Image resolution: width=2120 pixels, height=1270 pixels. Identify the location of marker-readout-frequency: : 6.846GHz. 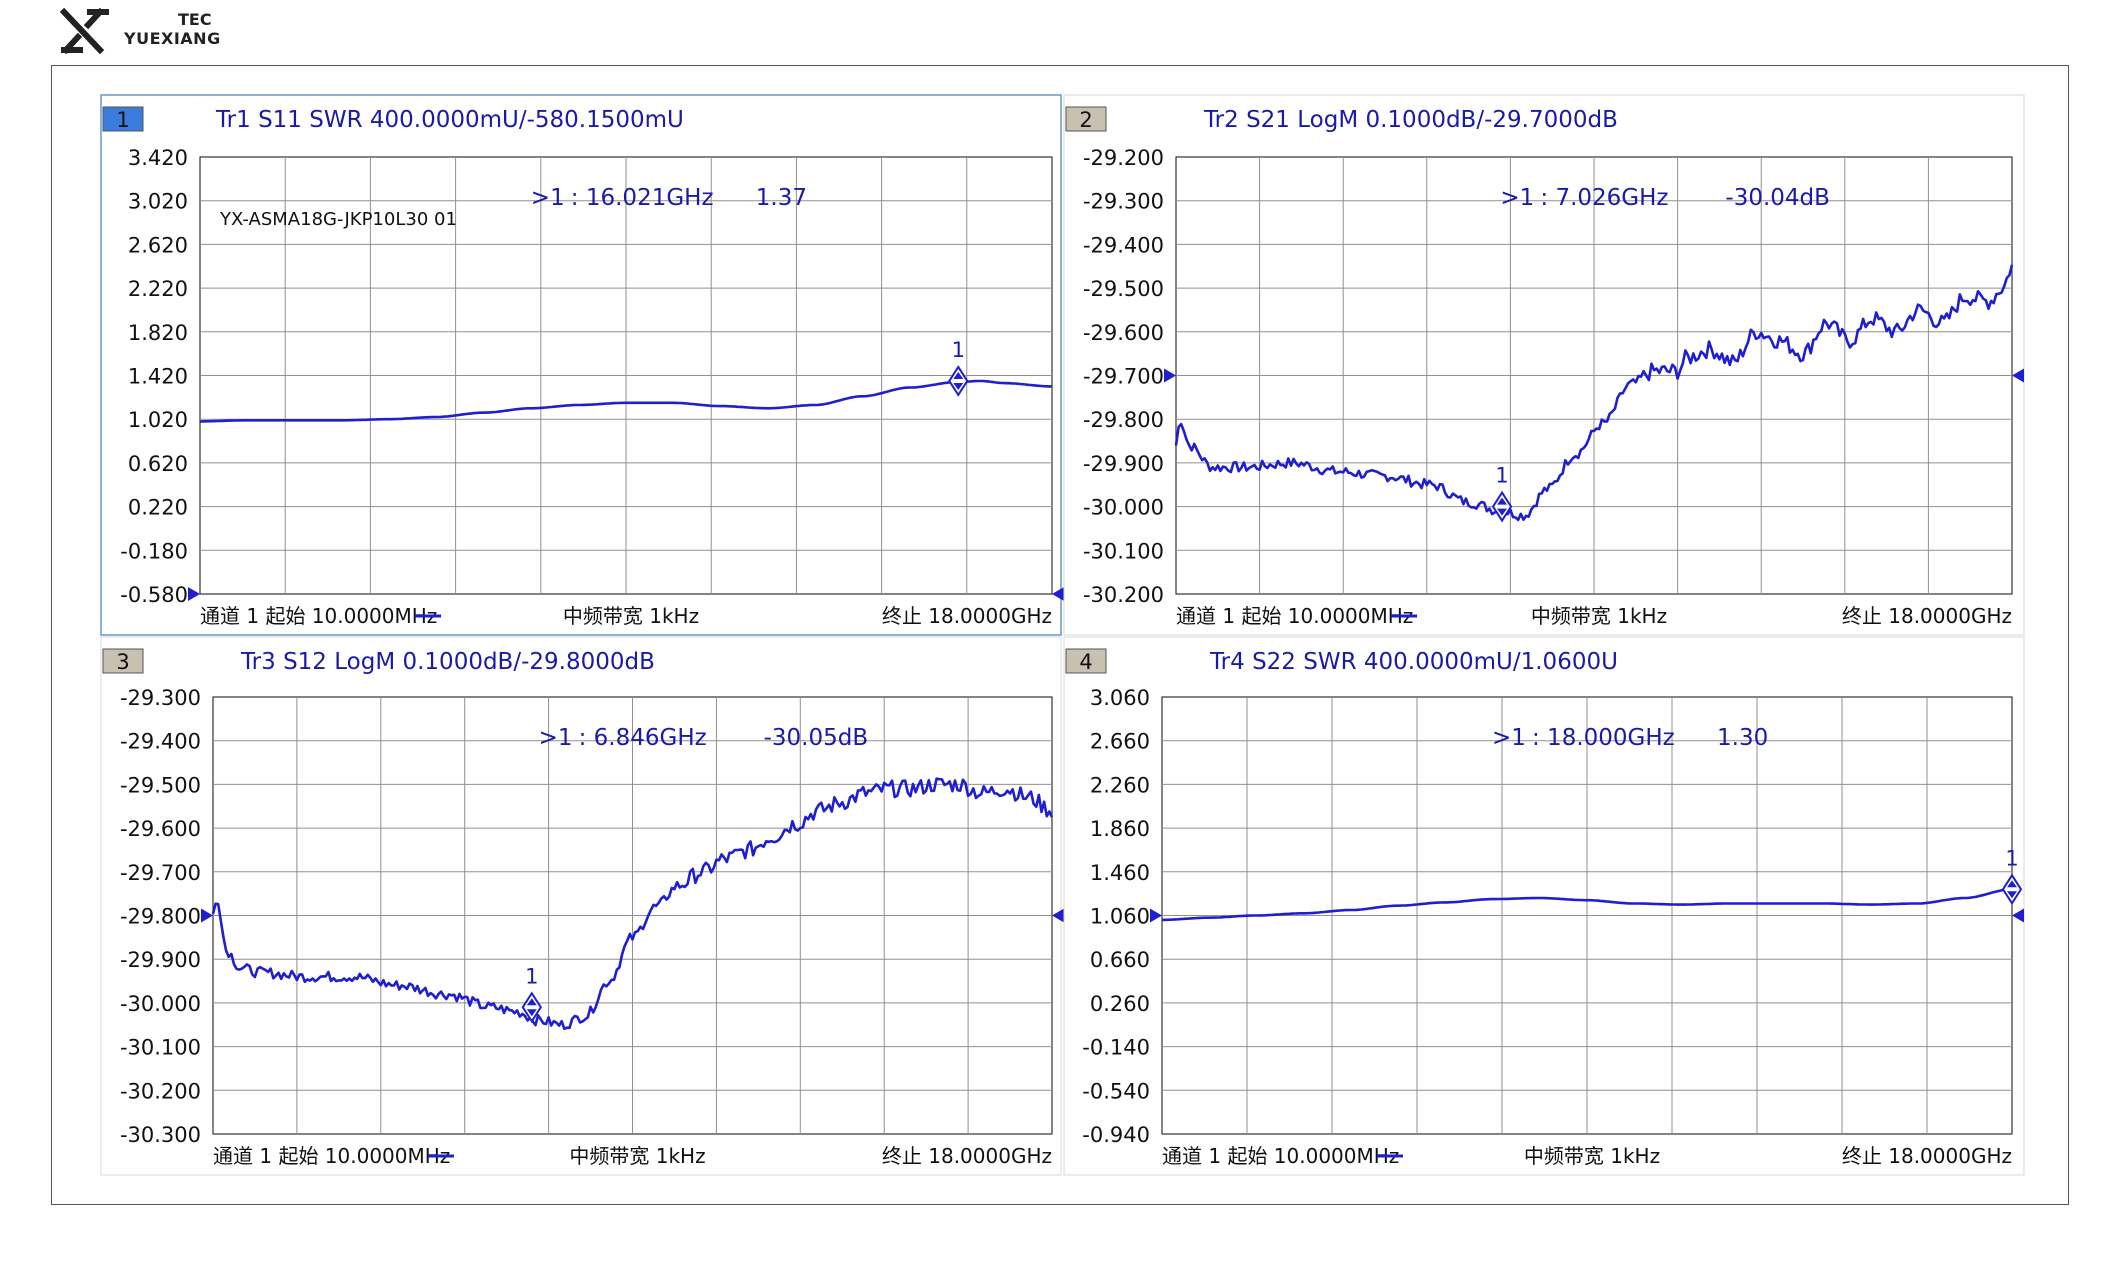
(643, 738).